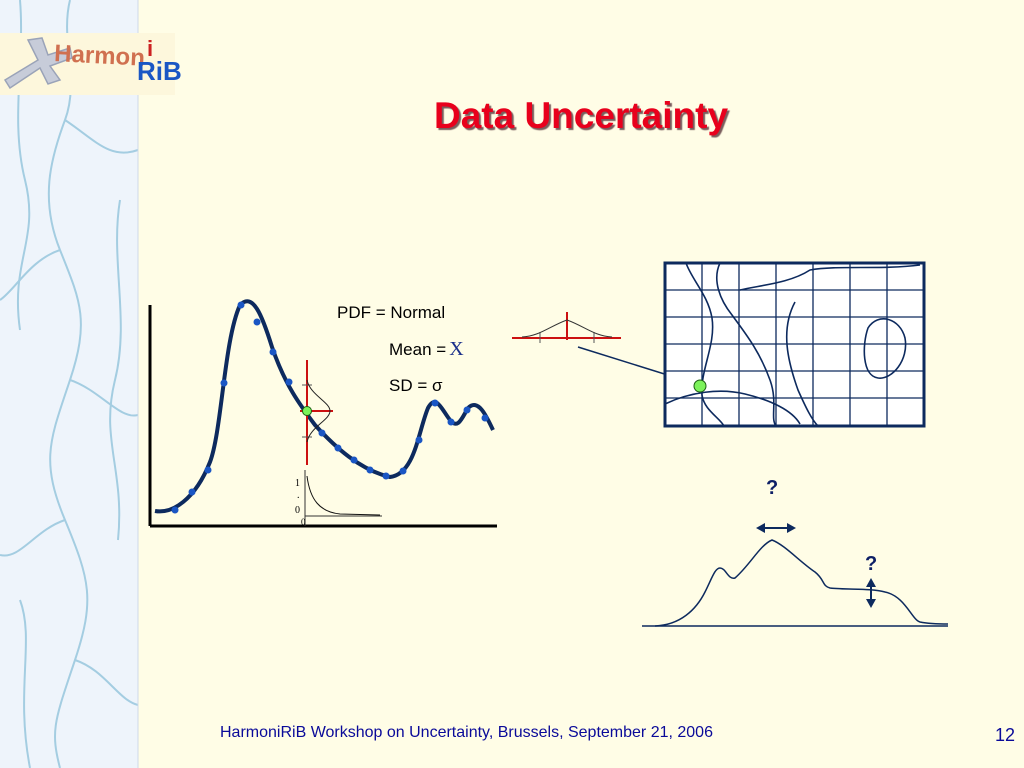  What do you see at coordinates (871, 564) in the screenshot?
I see `question-mark-vertical: ?` at bounding box center [871, 564].